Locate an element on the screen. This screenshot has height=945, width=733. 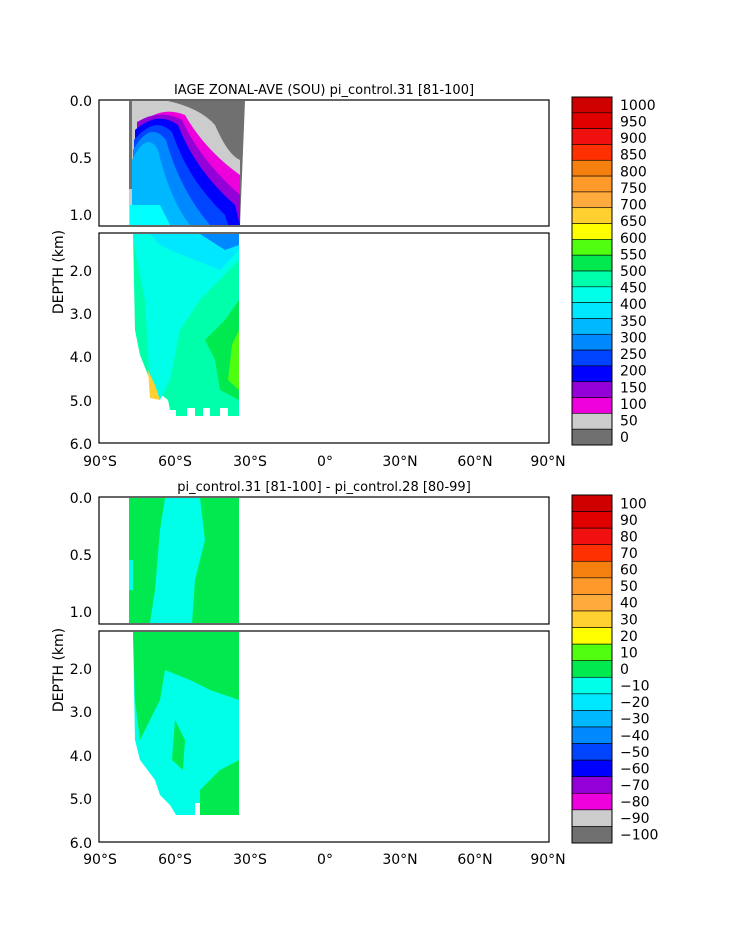
colorbar-label: −60 is located at coordinates (635, 769).